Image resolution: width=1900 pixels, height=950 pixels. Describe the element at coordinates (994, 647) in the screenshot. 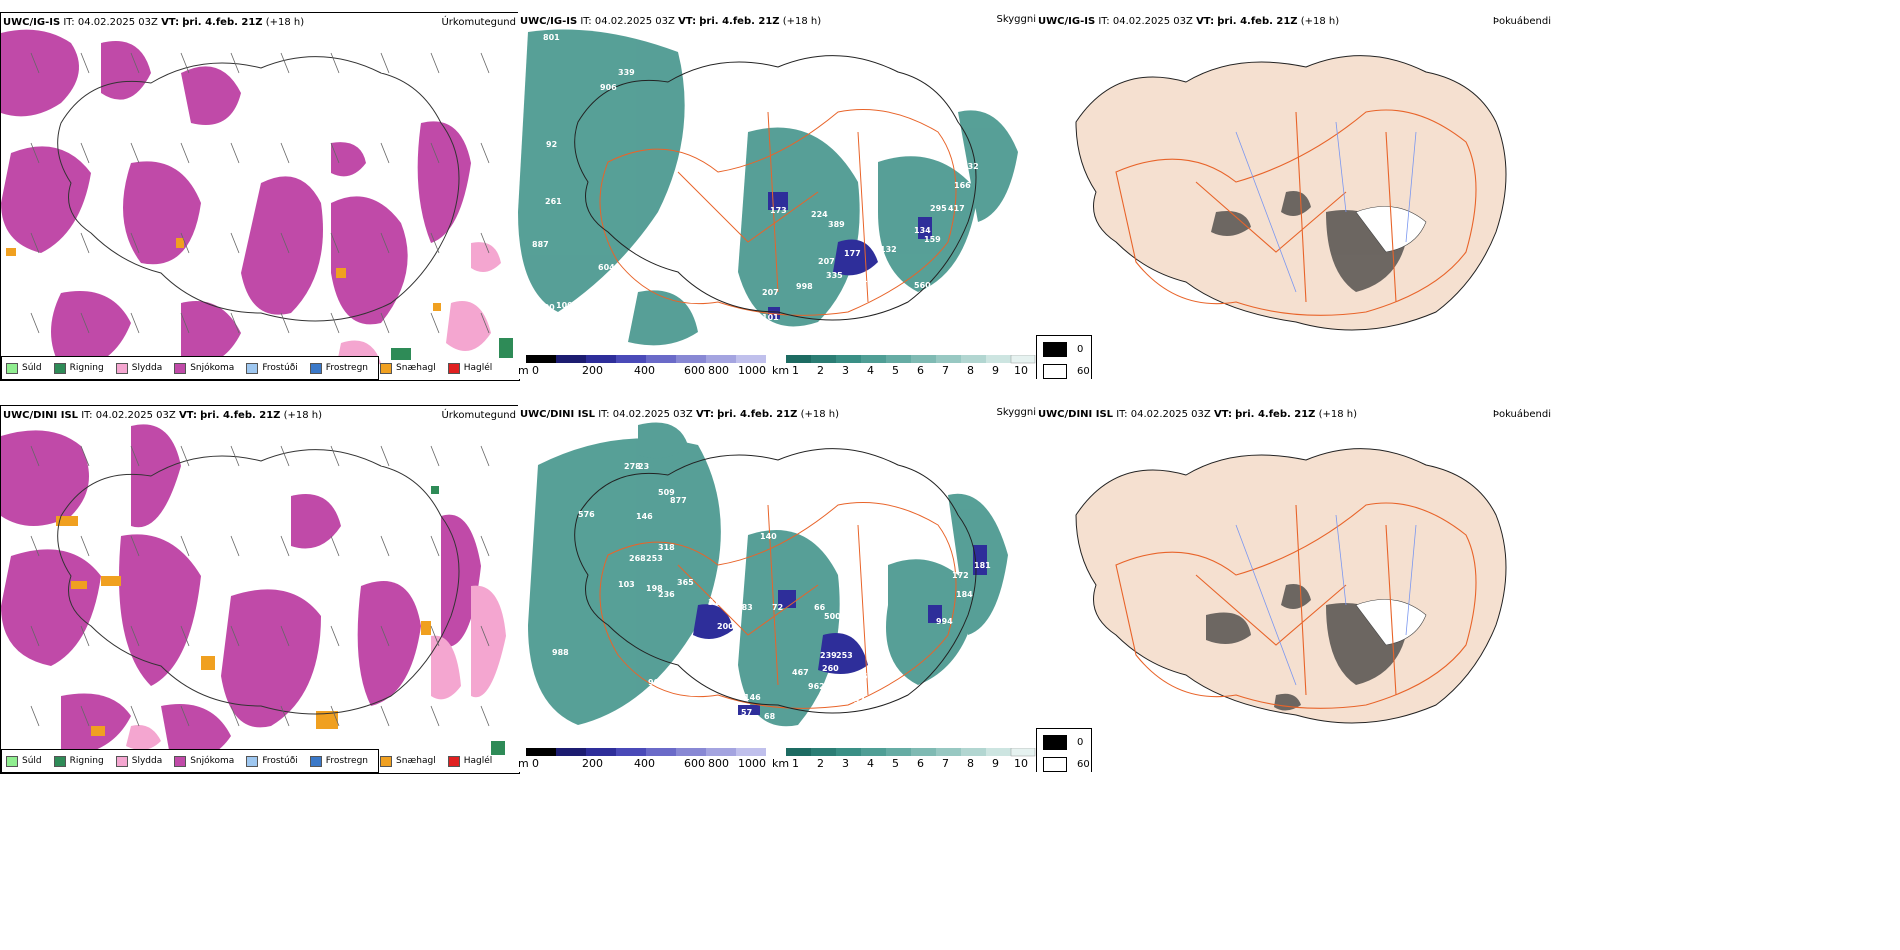

I see `vis-label: 294` at that location.